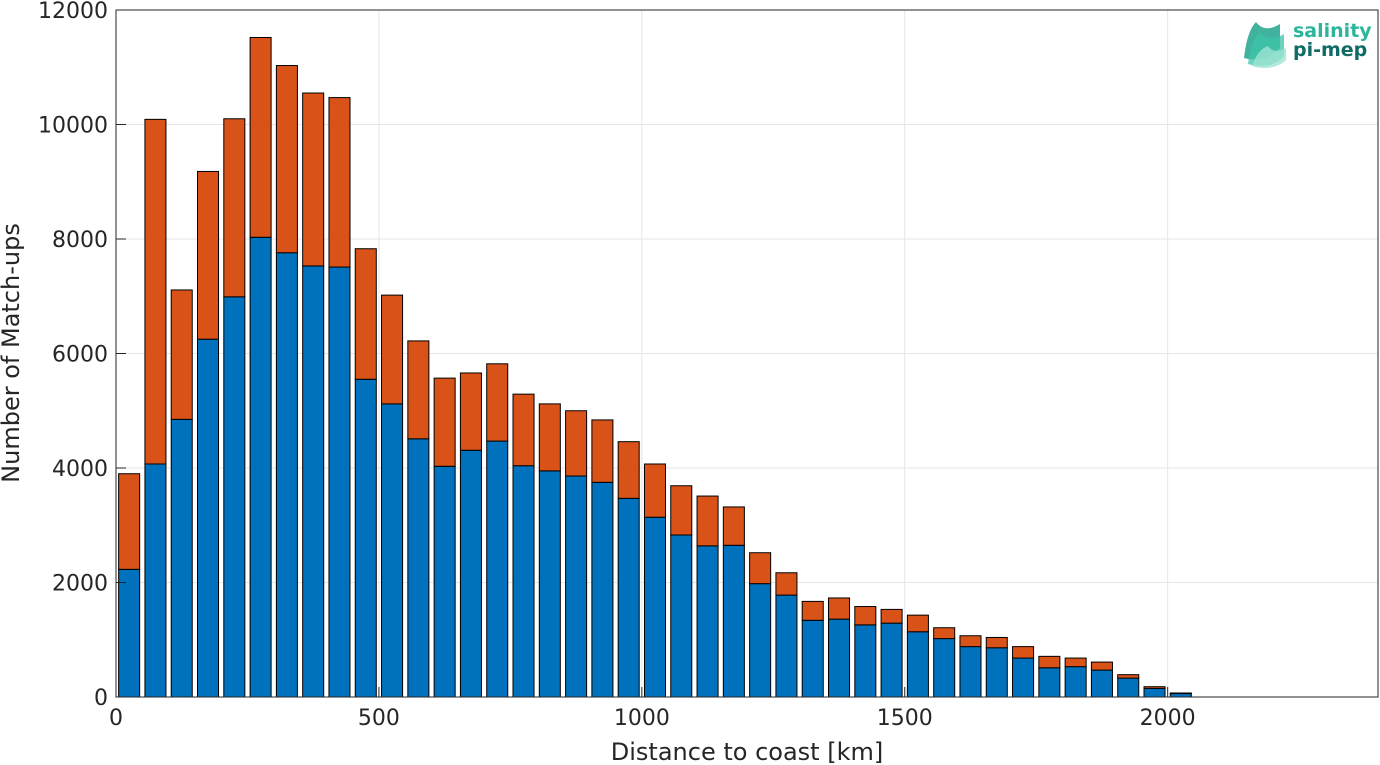 Image resolution: width=1380 pixels, height=765 pixels. What do you see at coordinates (905, 718) in the screenshot?
I see `x-tick-label: 1500` at bounding box center [905, 718].